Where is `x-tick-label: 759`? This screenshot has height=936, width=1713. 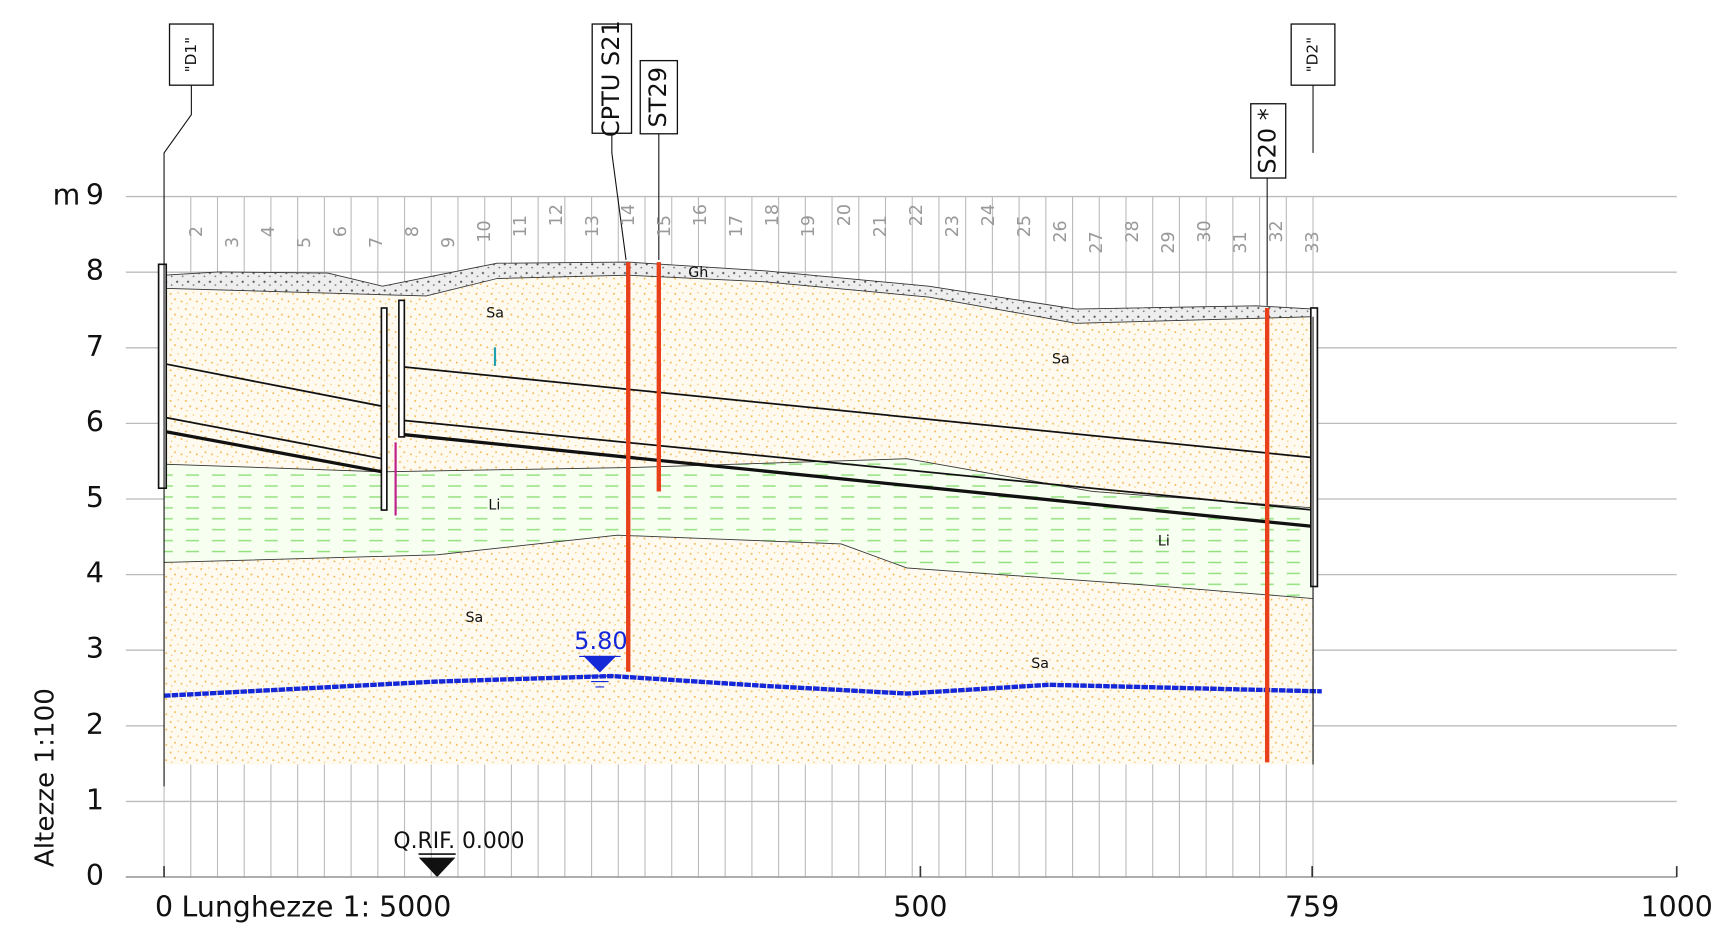
x-tick-label: 759 is located at coordinates (1312, 907).